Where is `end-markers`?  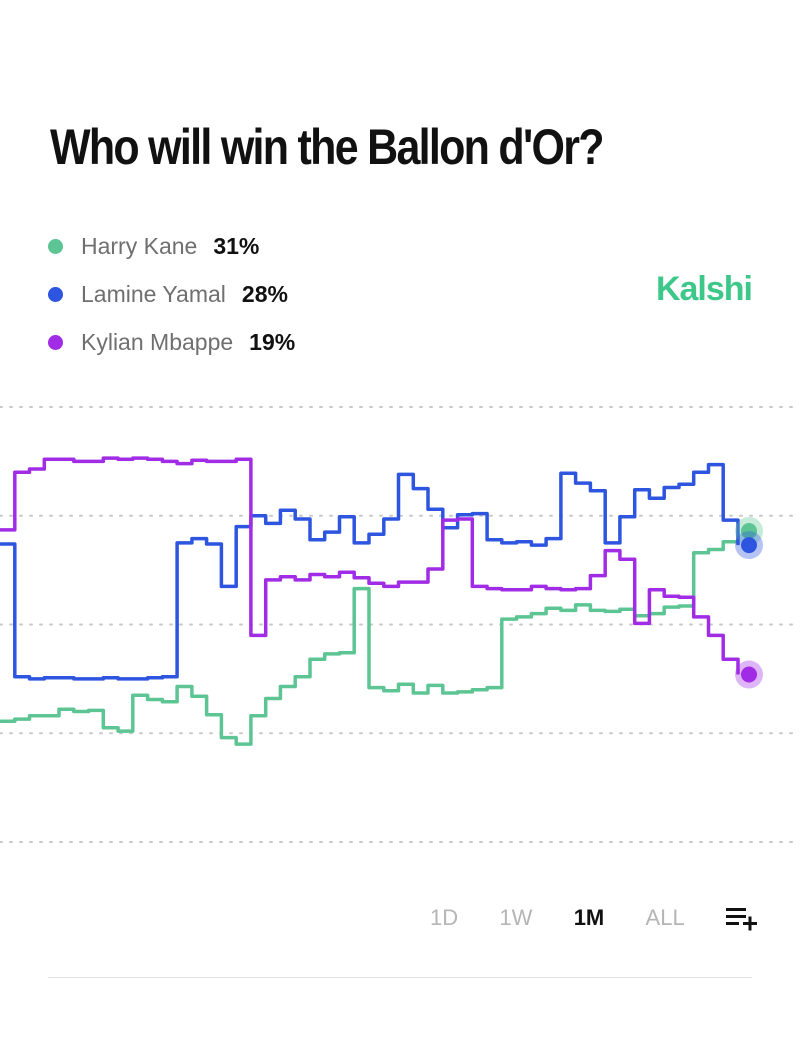 end-markers is located at coordinates (749, 602).